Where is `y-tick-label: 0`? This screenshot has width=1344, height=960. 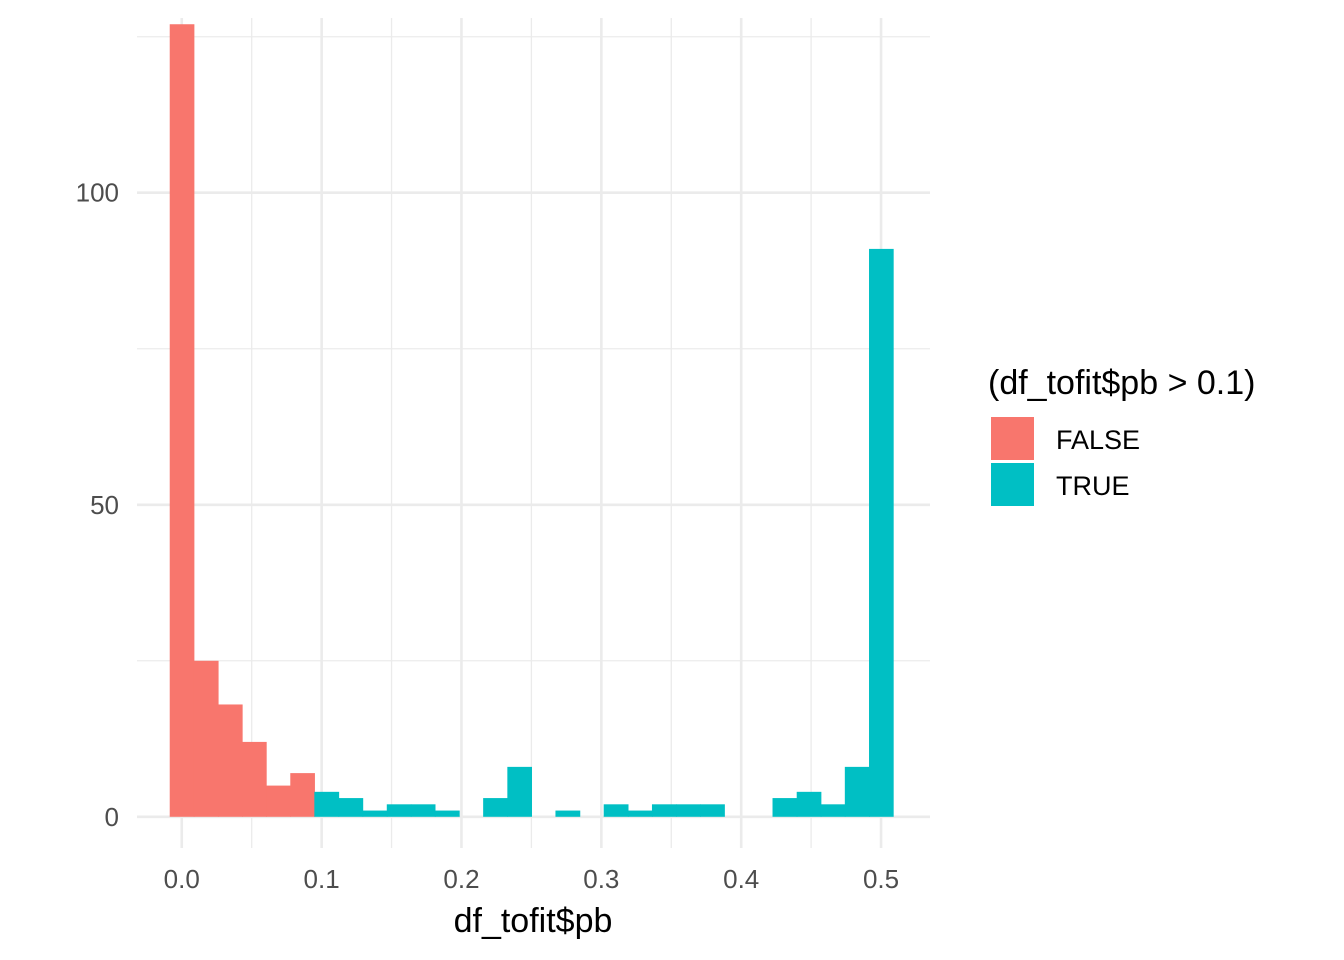
y-tick-label: 0 is located at coordinates (112, 817).